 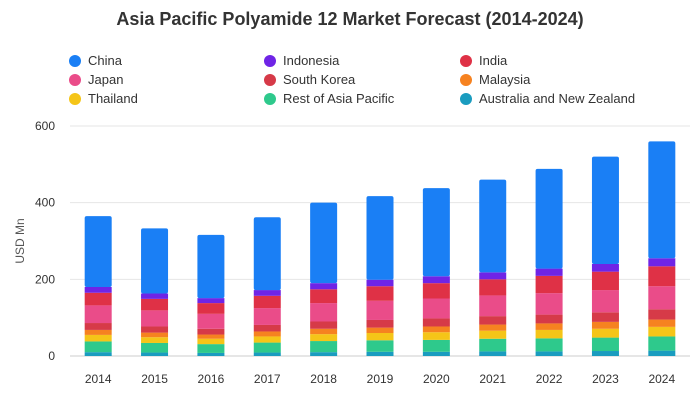 What do you see at coordinates (380, 353) in the screenshot?
I see `bar-segment-australia-and-new-zealand-2019` at bounding box center [380, 353].